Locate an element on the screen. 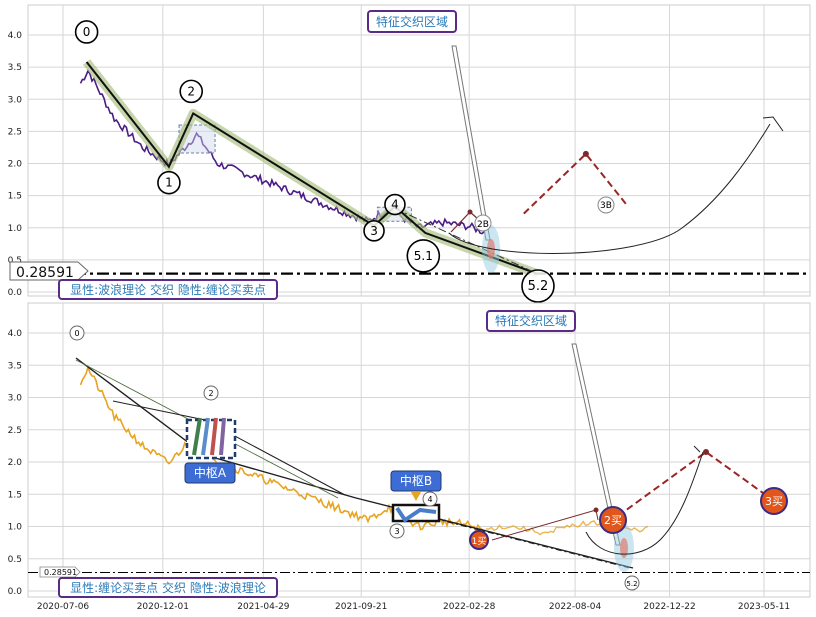 This screenshot has height=617, width=816. pivot-b-label: 中枢B is located at coordinates (416, 480).